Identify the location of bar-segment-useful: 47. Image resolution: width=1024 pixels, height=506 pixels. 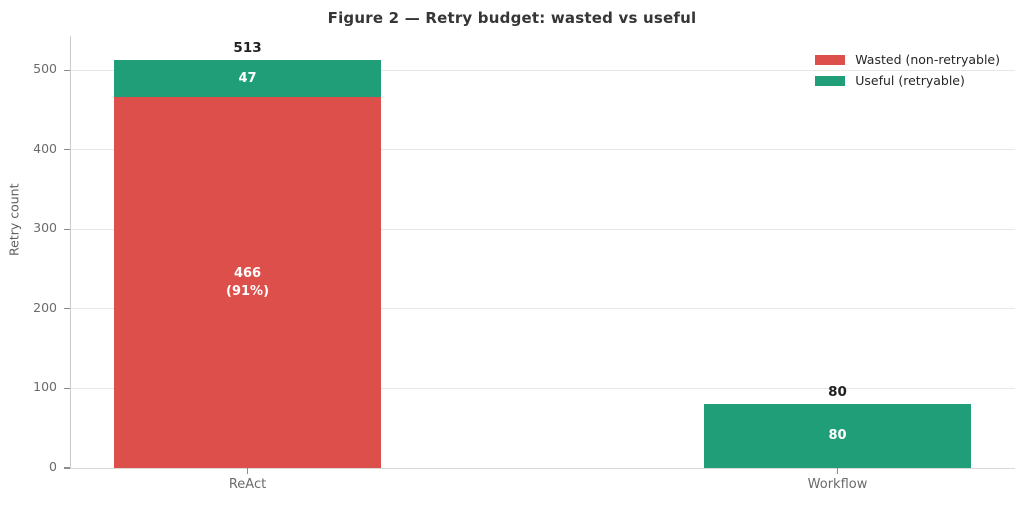
(248, 78).